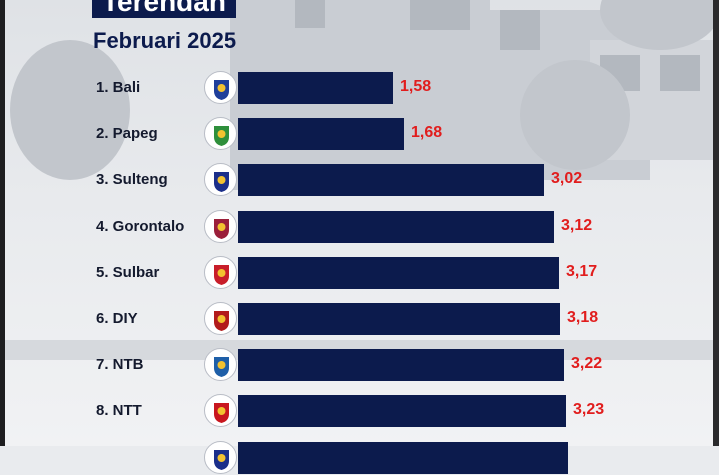 The image size is (719, 475). Describe the element at coordinates (128, 272) in the screenshot. I see `category-label-sulbar-5: 5. Sulbar` at that location.